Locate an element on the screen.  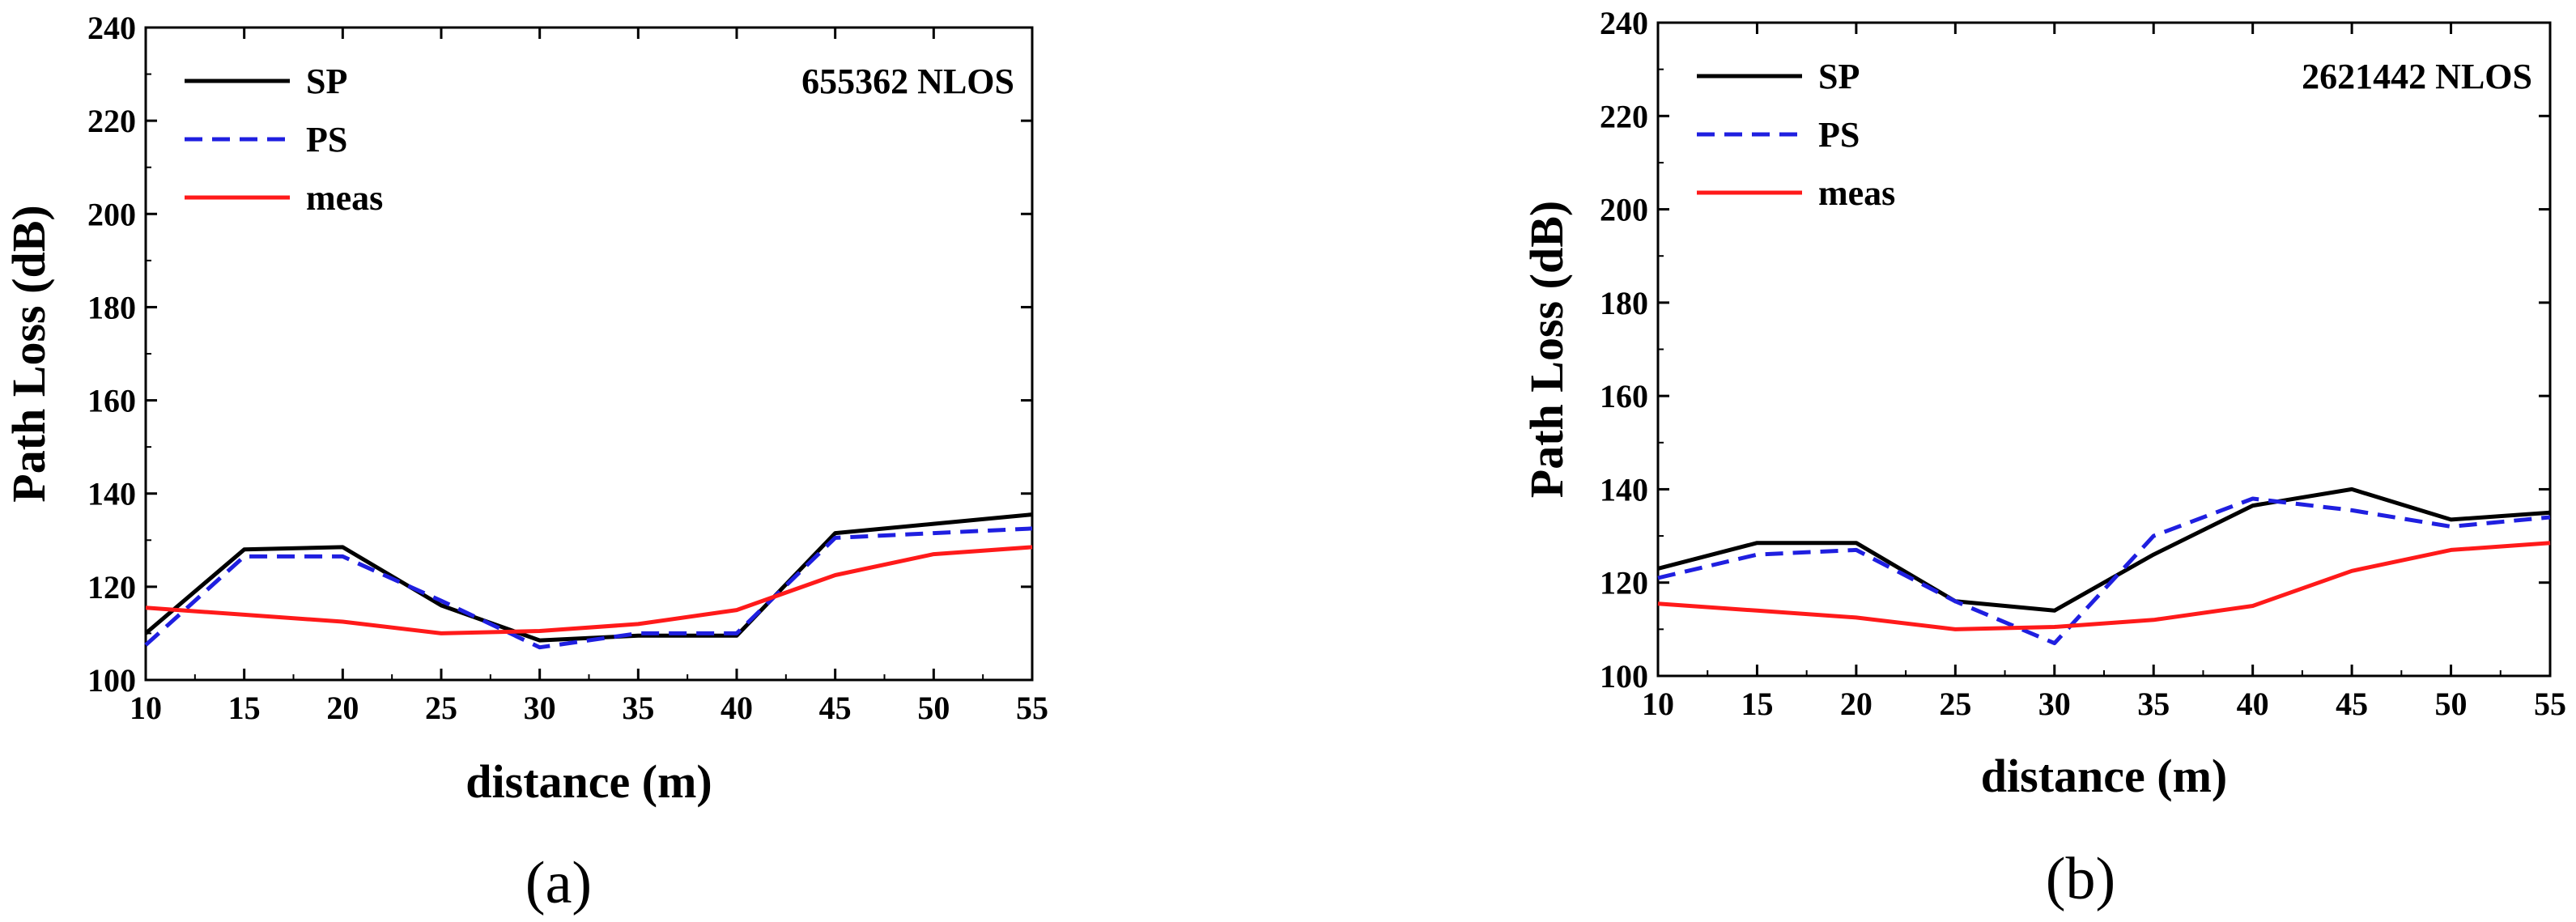
panel-label: (b) is located at coordinates (2080, 879).